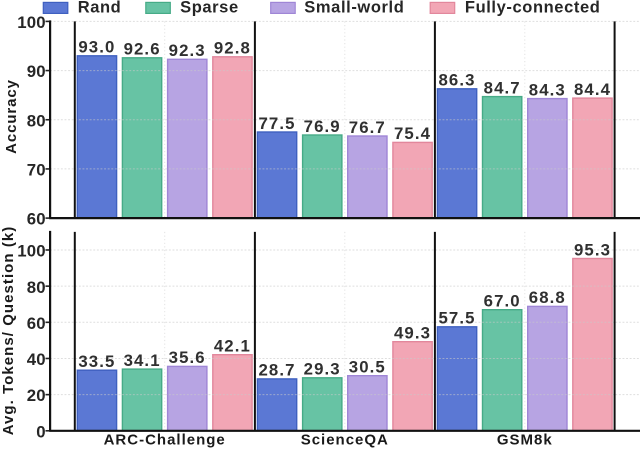 The image size is (640, 449). What do you see at coordinates (36, 71) in the screenshot?
I see `svg-text: 90` at bounding box center [36, 71].